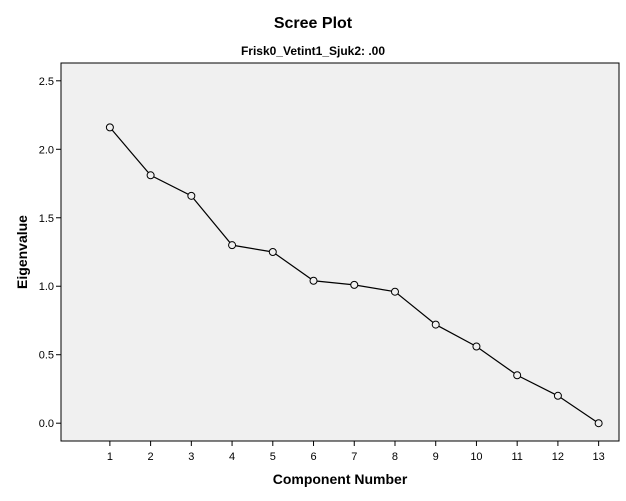 The width and height of the screenshot is (626, 501). What do you see at coordinates (395, 457) in the screenshot?
I see `x-tick-label: 8` at bounding box center [395, 457].